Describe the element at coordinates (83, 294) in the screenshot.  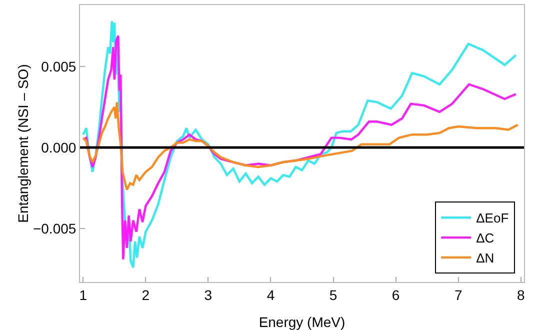
I see `x-tick-label: 1` at that location.